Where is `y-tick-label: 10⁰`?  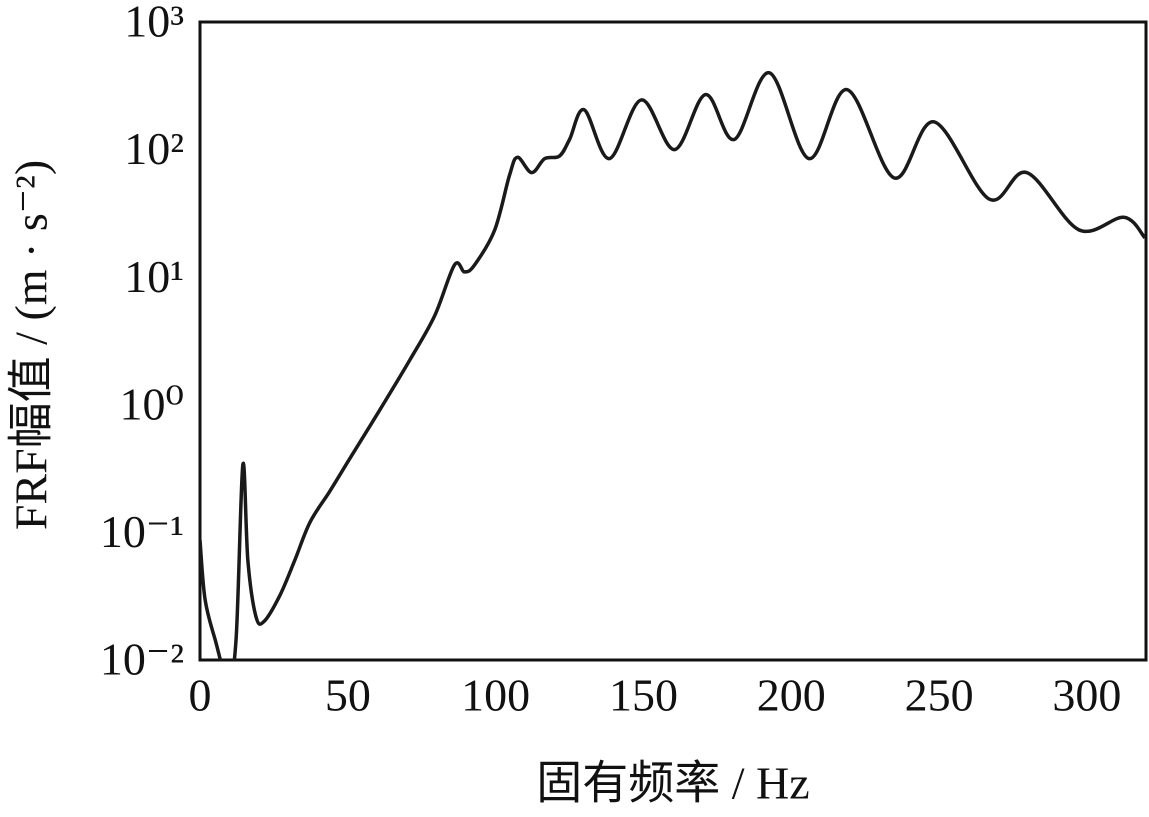 y-tick-label: 10⁰ is located at coordinates (152, 403).